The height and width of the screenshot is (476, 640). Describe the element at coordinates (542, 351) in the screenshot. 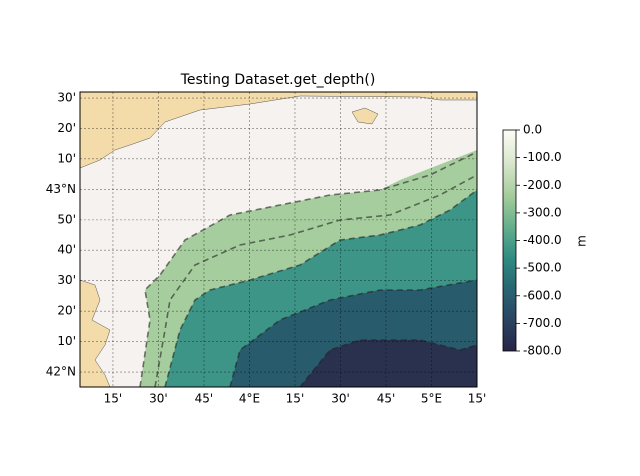

I see `colorbar-tick-label: -800.0` at that location.